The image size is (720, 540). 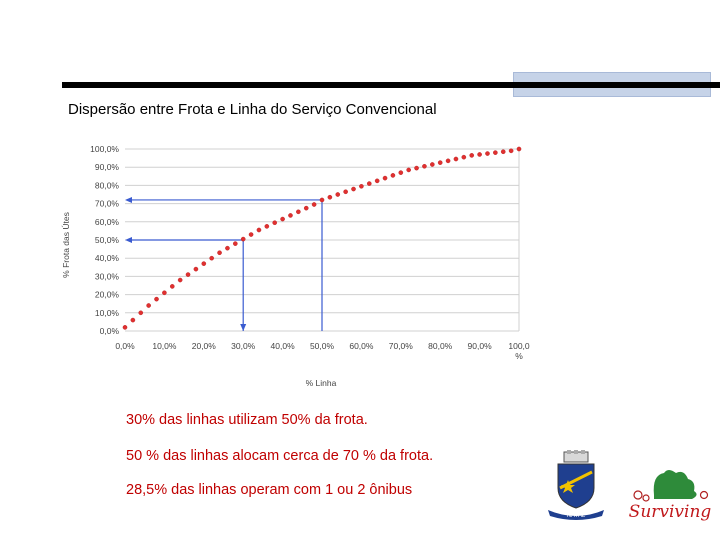 What do you see at coordinates (283, 346) in the screenshot?
I see `x-tick-label: 40,0%` at bounding box center [283, 346].